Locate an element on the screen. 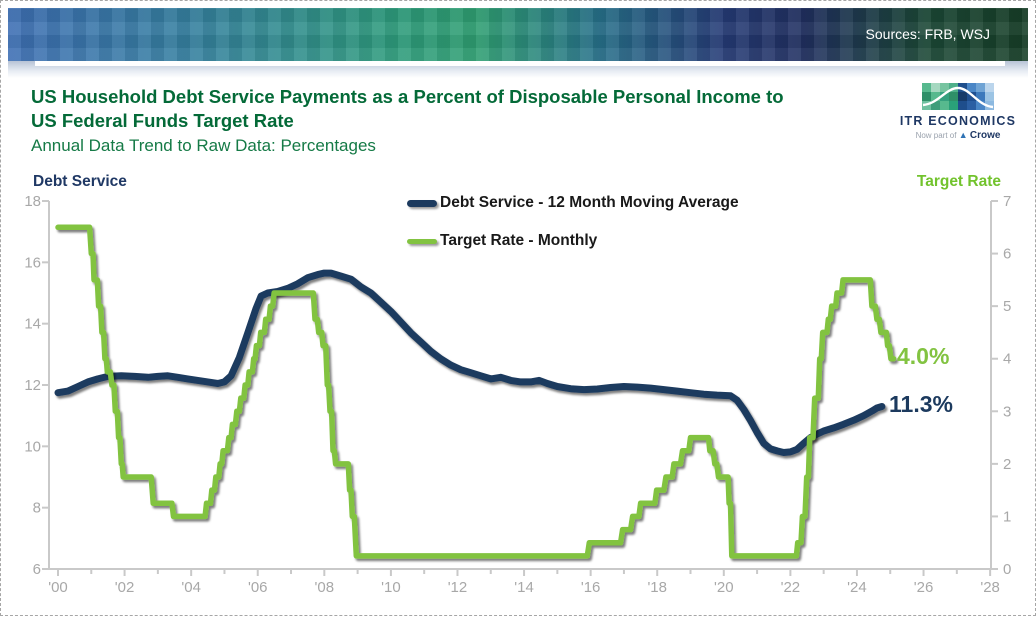  x-axis-tick-label: '08 is located at coordinates (325, 587).